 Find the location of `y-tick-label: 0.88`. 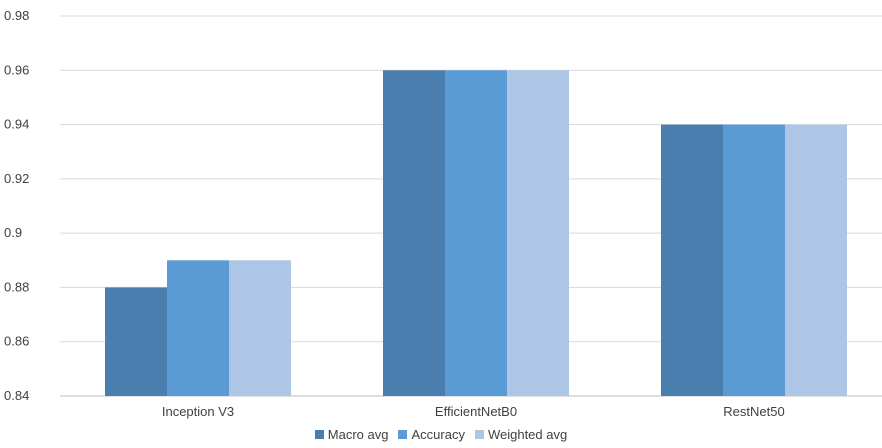

y-tick-label: 0.88 is located at coordinates (16, 286).